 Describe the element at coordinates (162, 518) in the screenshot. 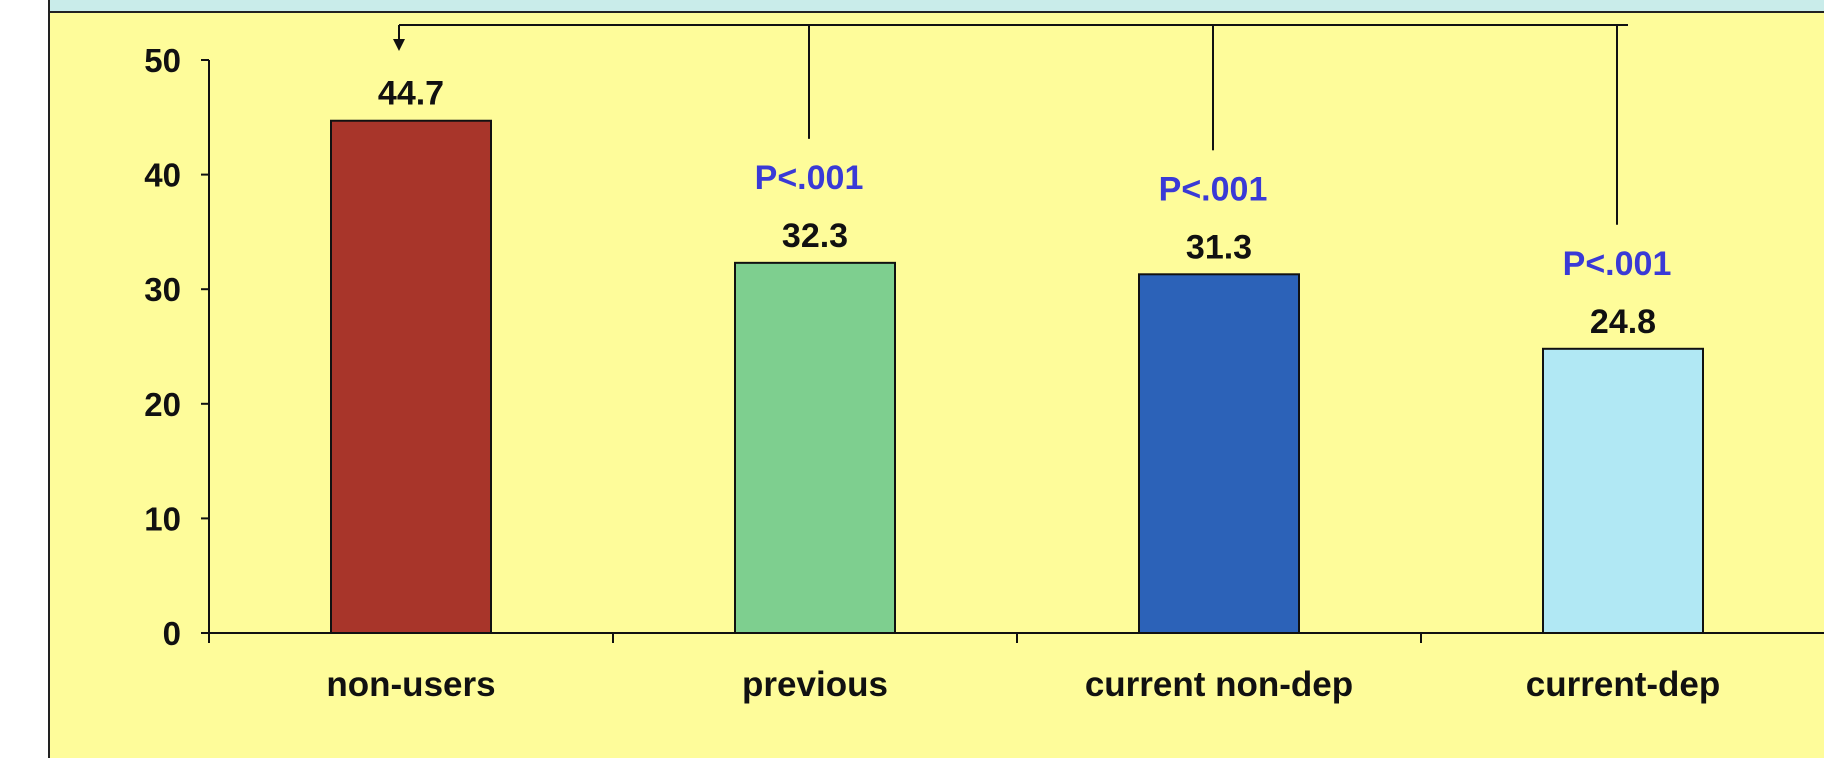

I see `y-tick-label: 10` at that location.